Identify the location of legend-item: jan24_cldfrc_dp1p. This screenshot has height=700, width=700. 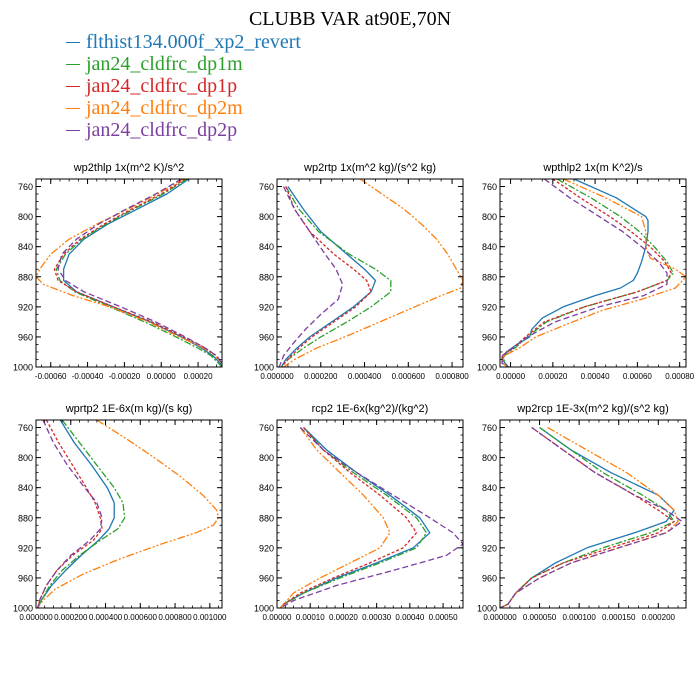
(183, 86).